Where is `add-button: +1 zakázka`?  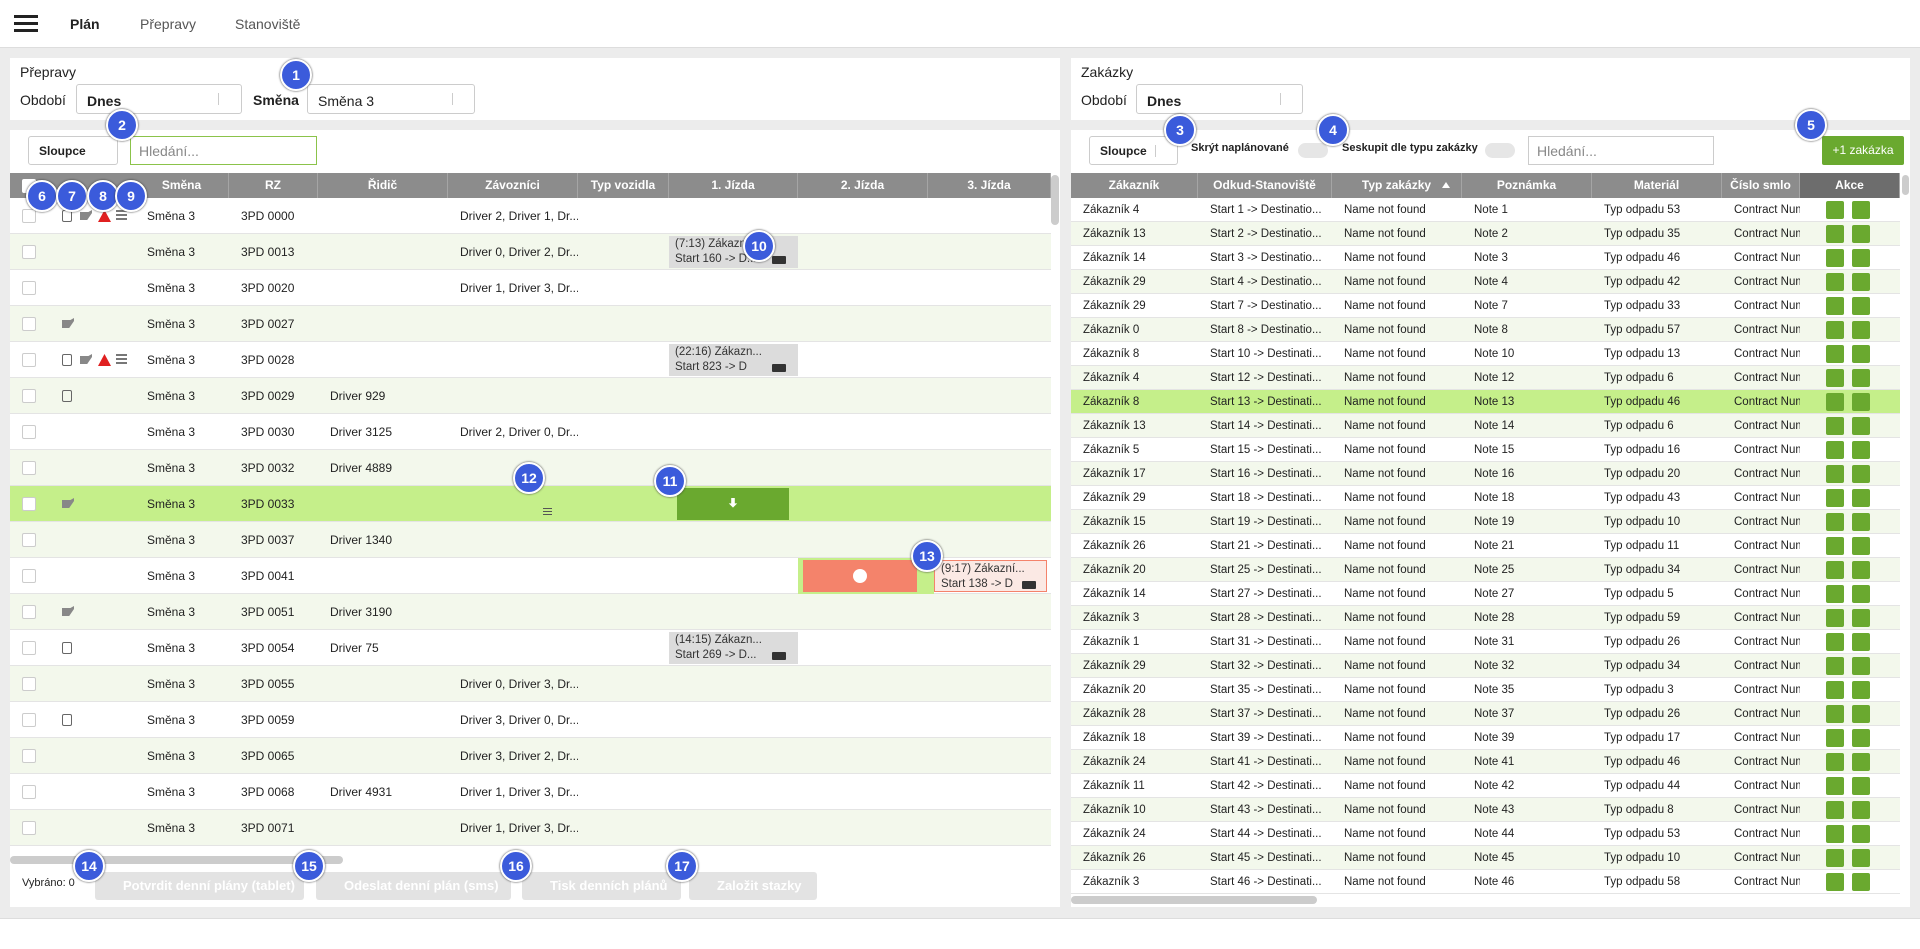 add-button: +1 zakázka is located at coordinates (1863, 150).